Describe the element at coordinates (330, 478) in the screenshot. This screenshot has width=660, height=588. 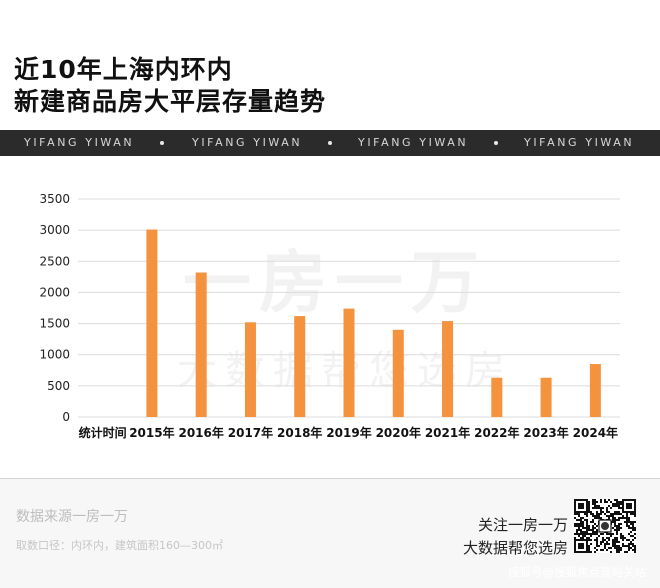
I see `footer-divider` at that location.